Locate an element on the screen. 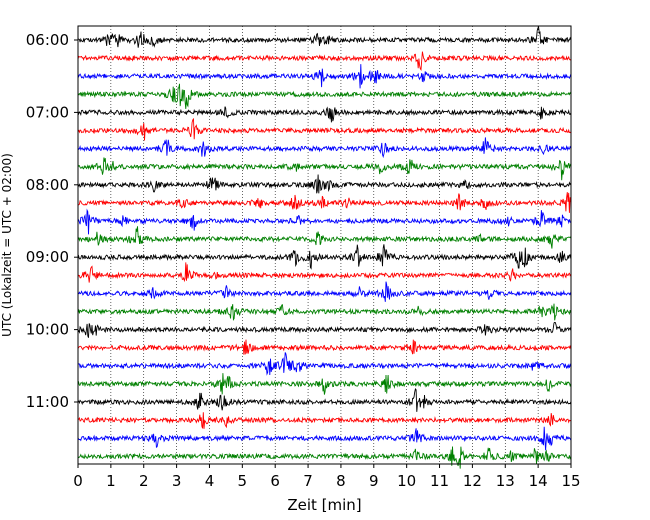  y-tick-label: 09:00 is located at coordinates (47, 257).